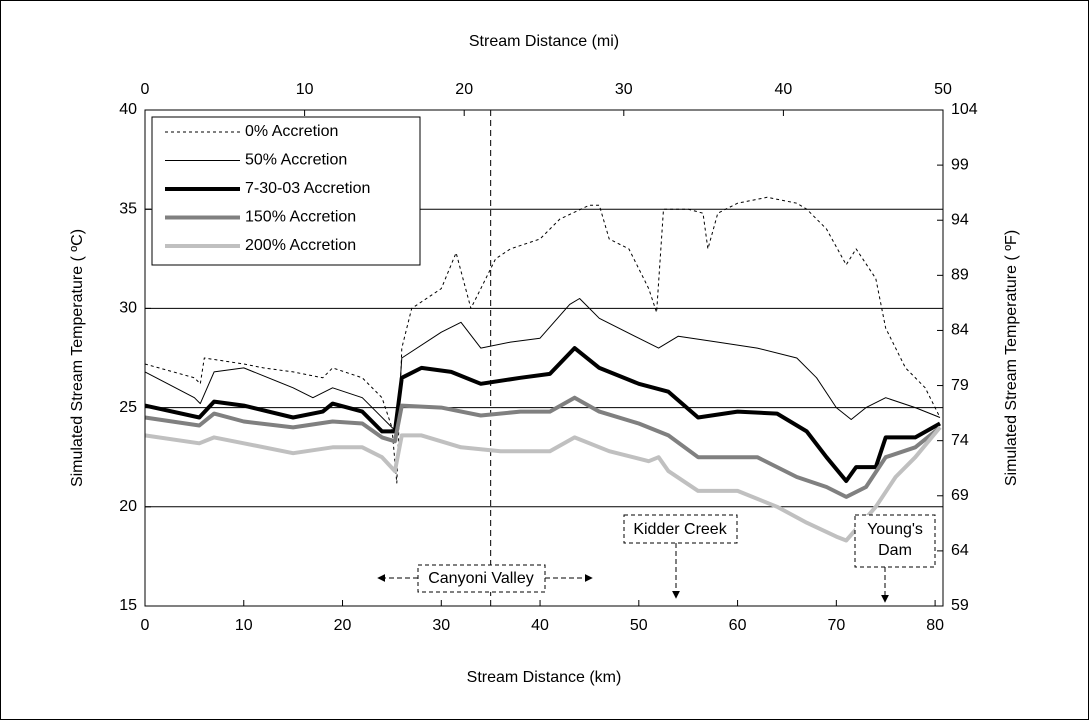 This screenshot has height=721, width=1090. What do you see at coordinates (960, 605) in the screenshot?
I see `y2-tick-label: 59` at bounding box center [960, 605].